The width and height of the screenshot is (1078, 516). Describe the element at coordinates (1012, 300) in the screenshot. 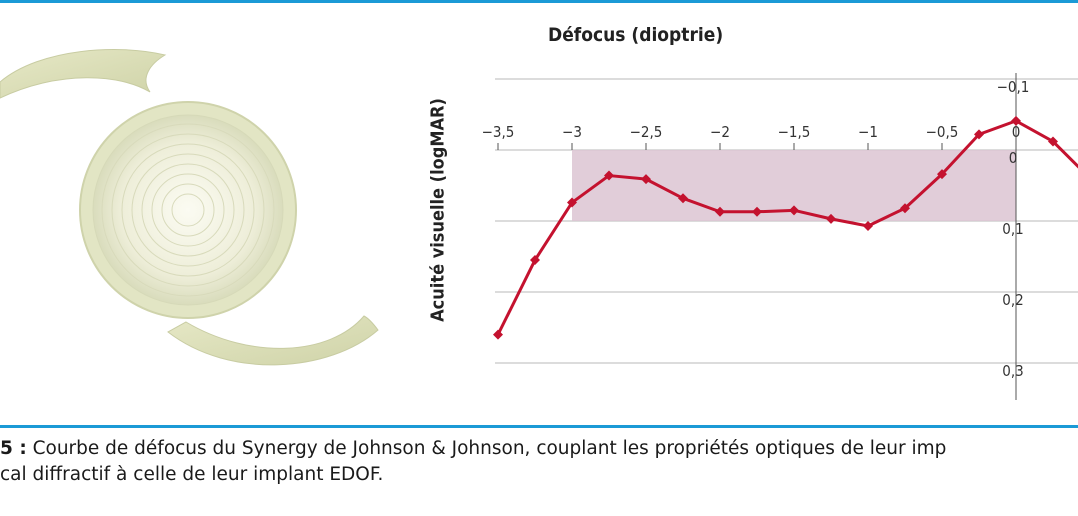

I see `y-tick-label: 0,2` at that location.